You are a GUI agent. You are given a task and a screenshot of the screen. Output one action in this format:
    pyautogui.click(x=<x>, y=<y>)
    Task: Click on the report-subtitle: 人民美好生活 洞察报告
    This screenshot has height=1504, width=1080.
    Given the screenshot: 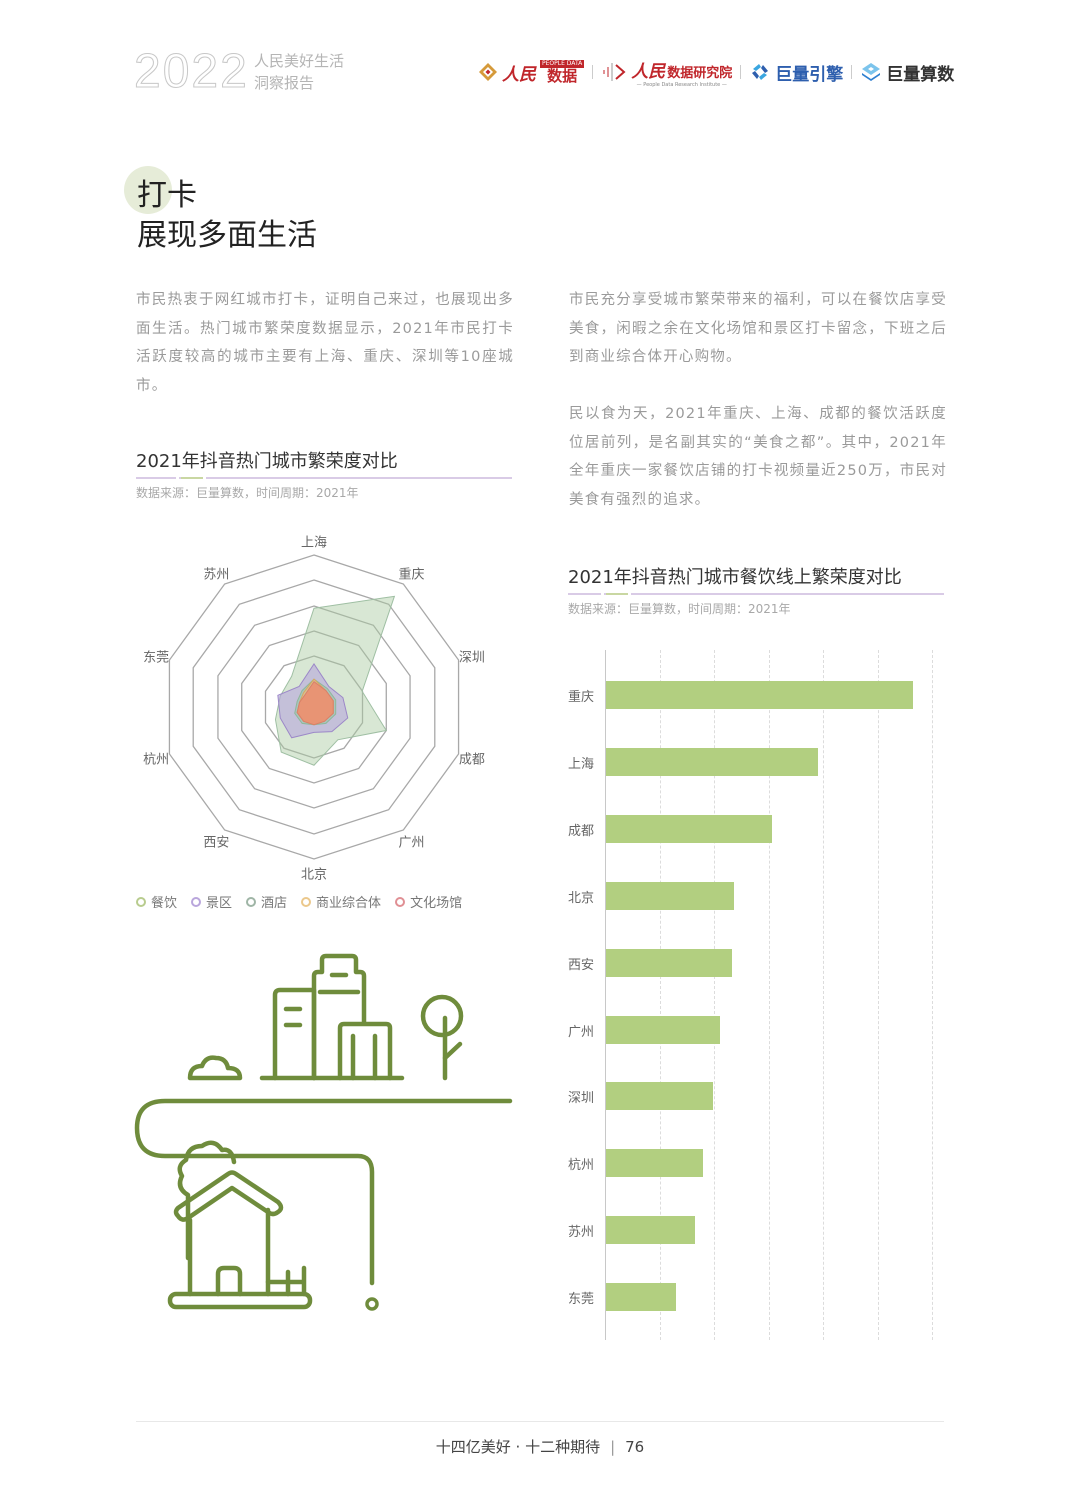 What is the action you would take?
    pyautogui.click(x=299, y=72)
    